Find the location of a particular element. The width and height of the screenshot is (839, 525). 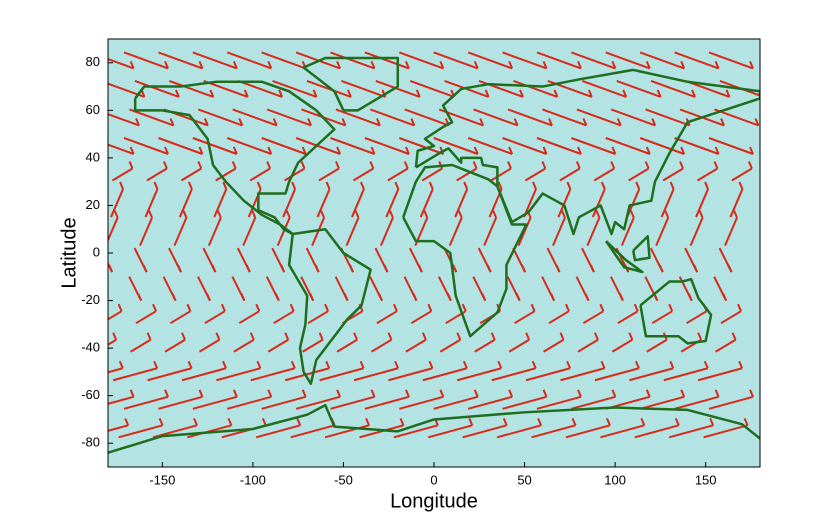

x-tick-label: 150 is located at coordinates (706, 479).